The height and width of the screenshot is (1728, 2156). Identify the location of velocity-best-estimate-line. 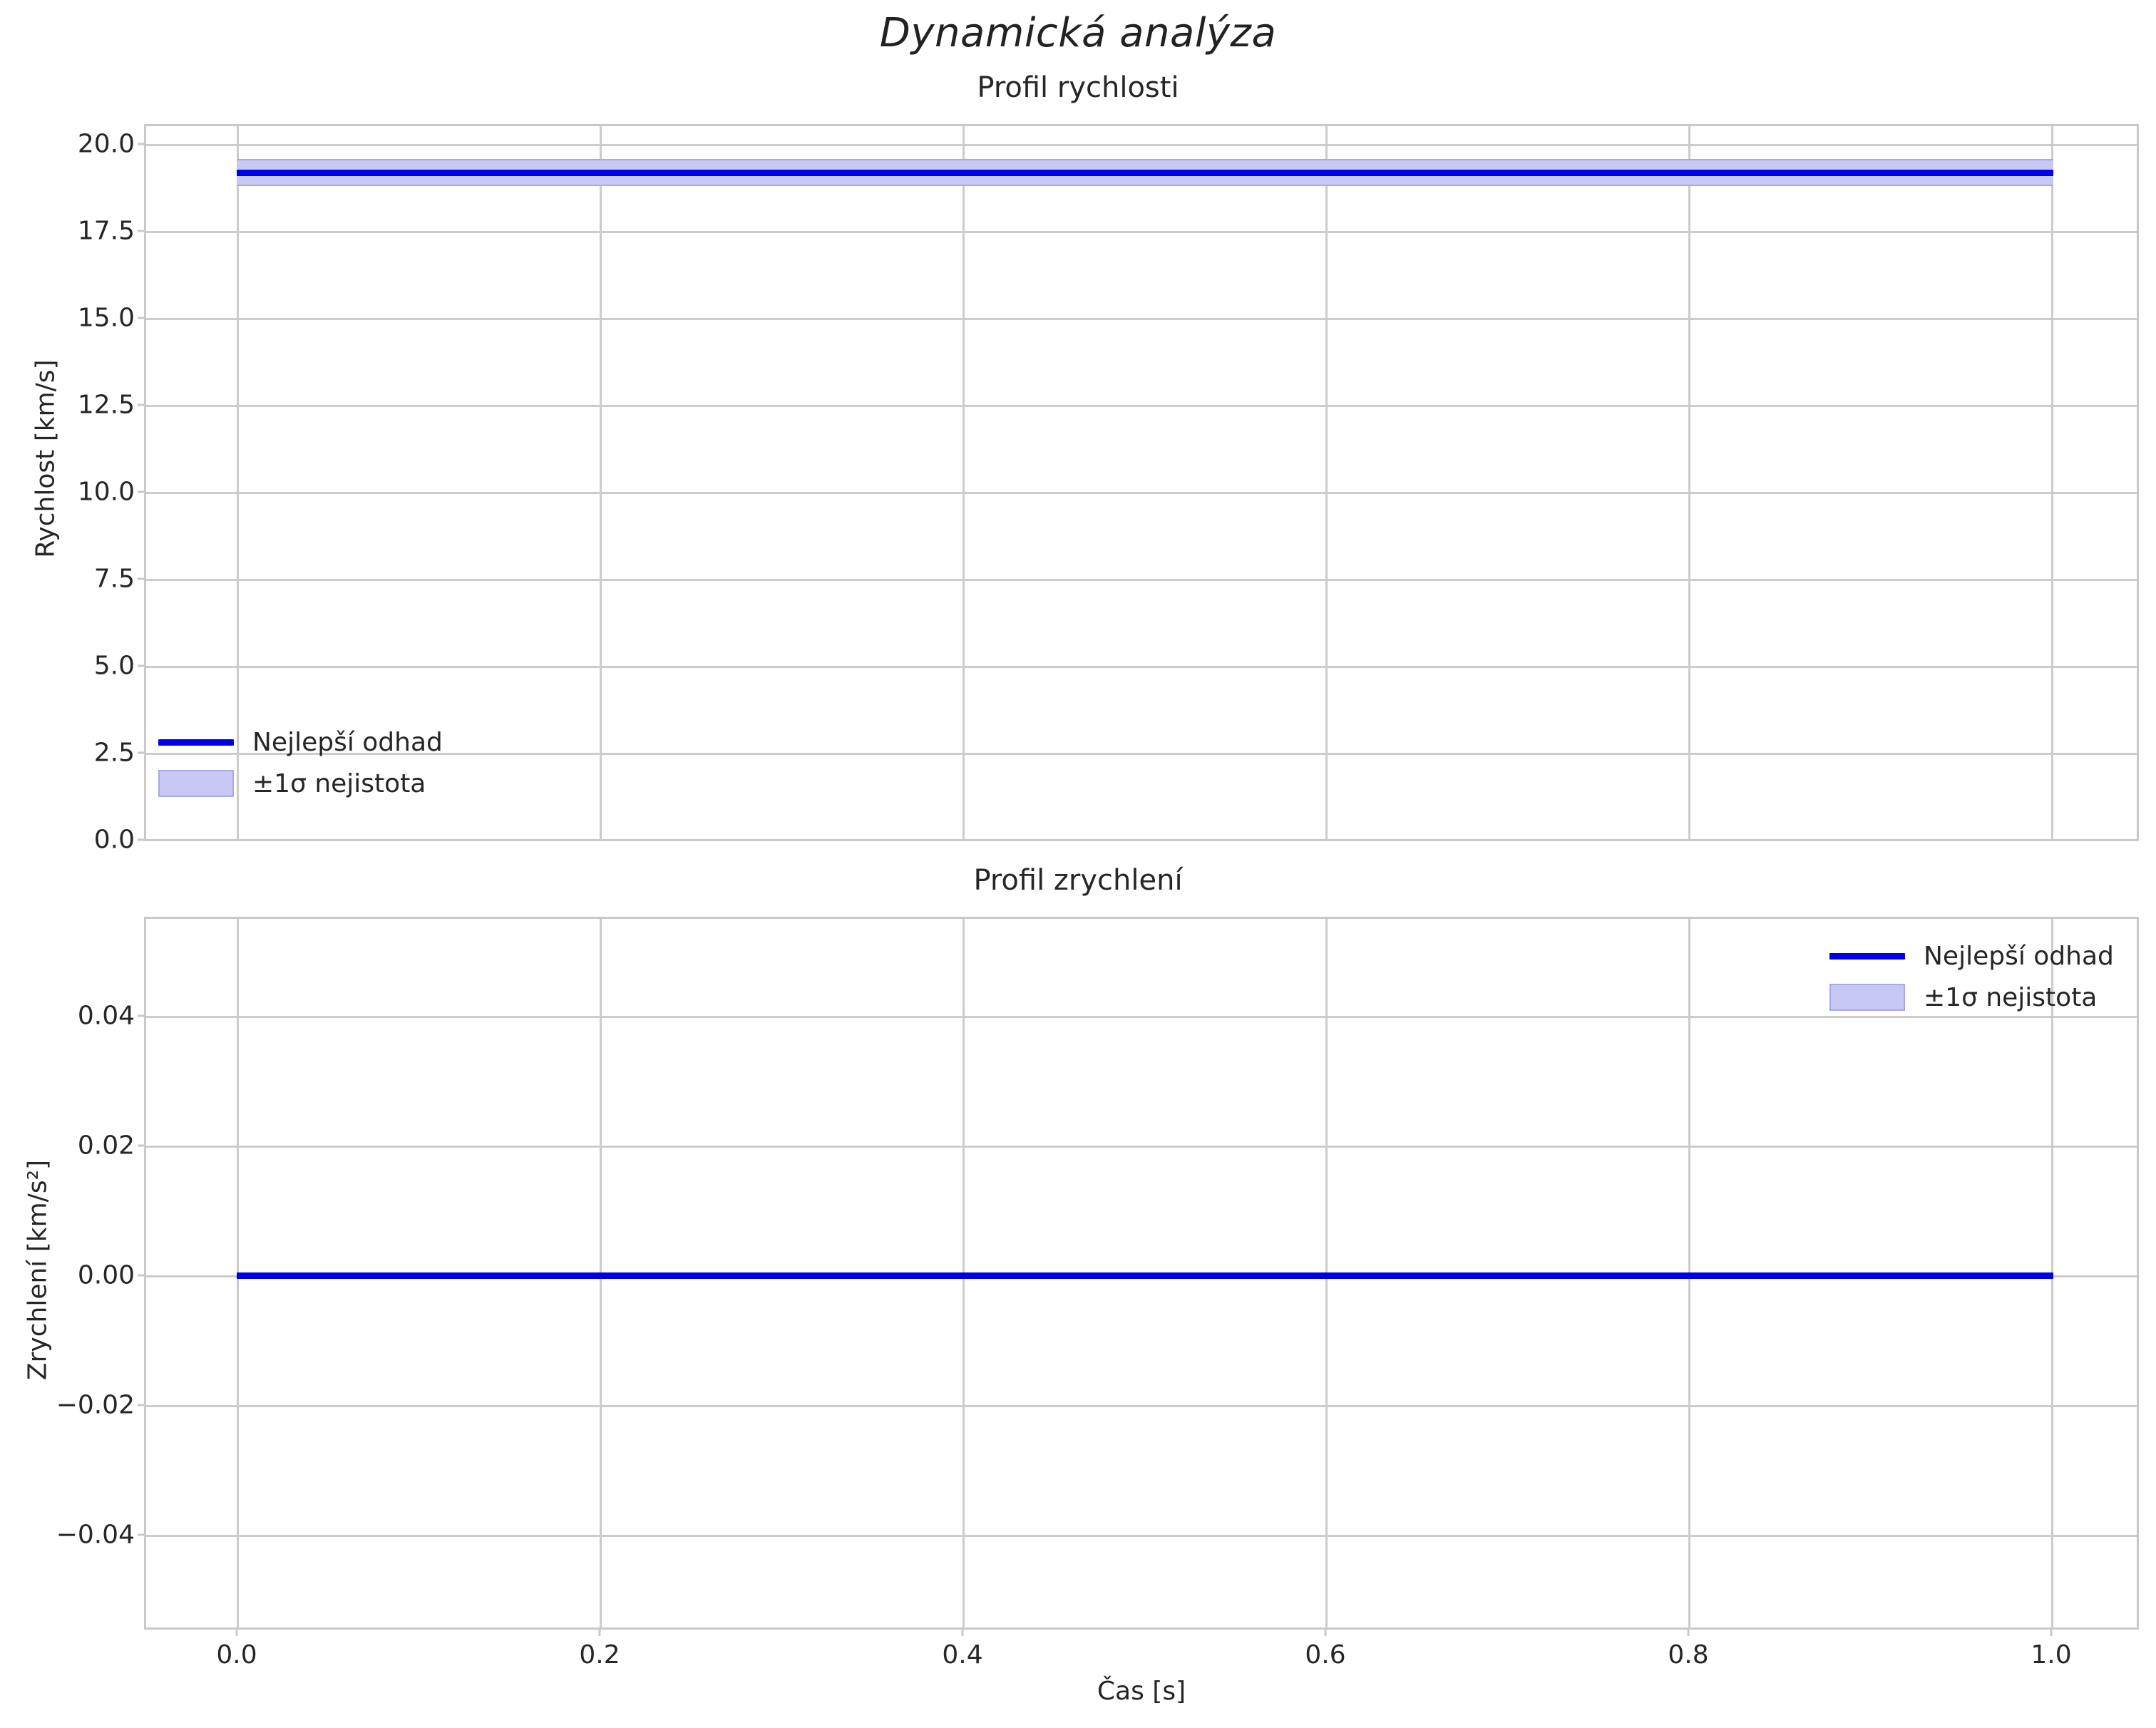
(1145, 173).